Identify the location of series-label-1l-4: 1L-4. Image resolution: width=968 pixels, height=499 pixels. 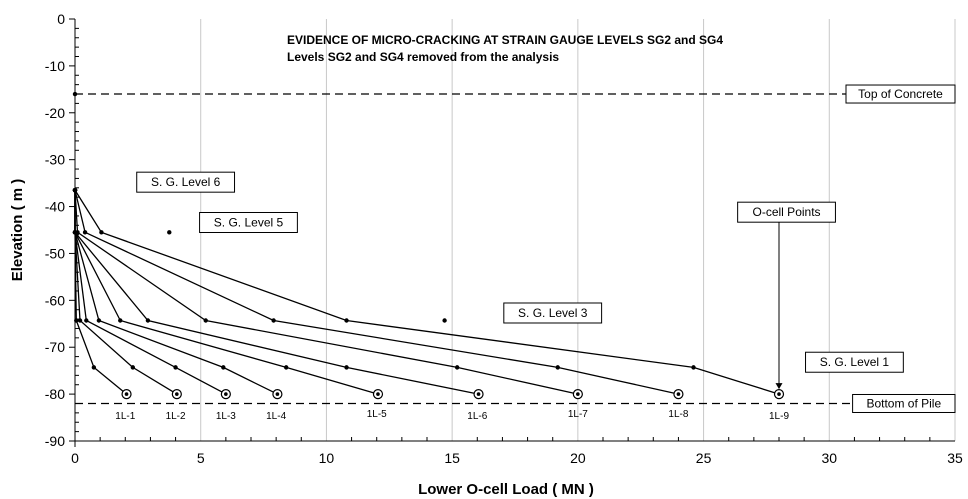
(276, 416).